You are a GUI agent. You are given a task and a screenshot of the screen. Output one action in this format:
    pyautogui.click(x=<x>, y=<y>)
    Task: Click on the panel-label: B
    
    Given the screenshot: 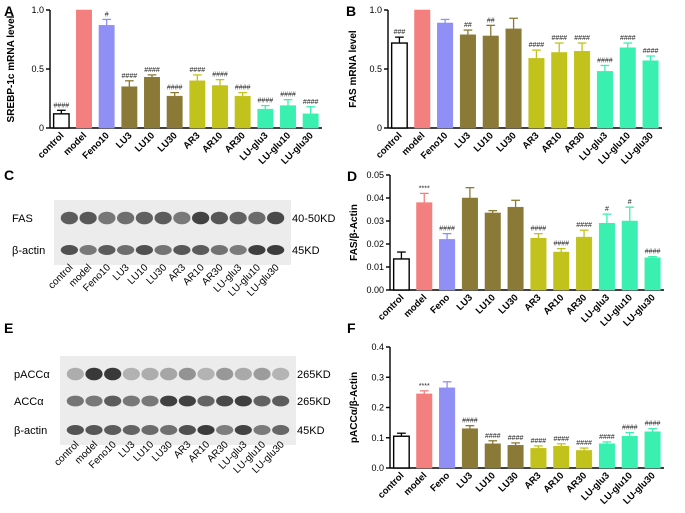 What is the action you would take?
    pyautogui.click(x=351, y=11)
    